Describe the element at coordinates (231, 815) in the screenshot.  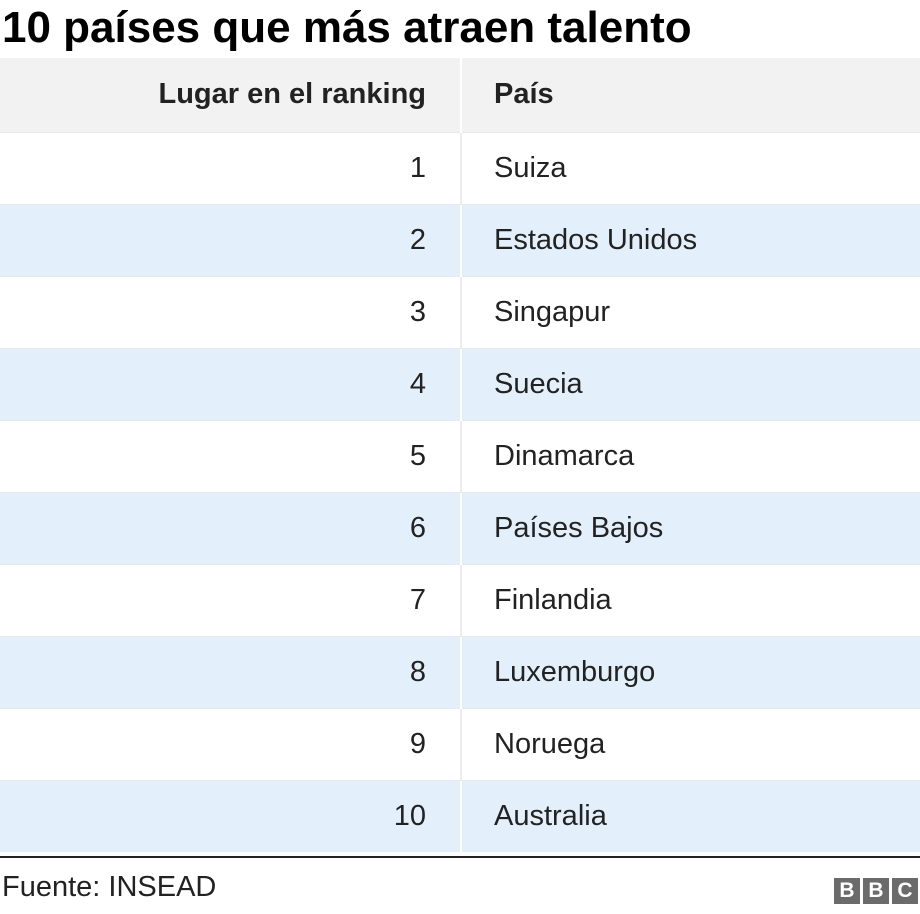
I see `rank-cell: 10` at that location.